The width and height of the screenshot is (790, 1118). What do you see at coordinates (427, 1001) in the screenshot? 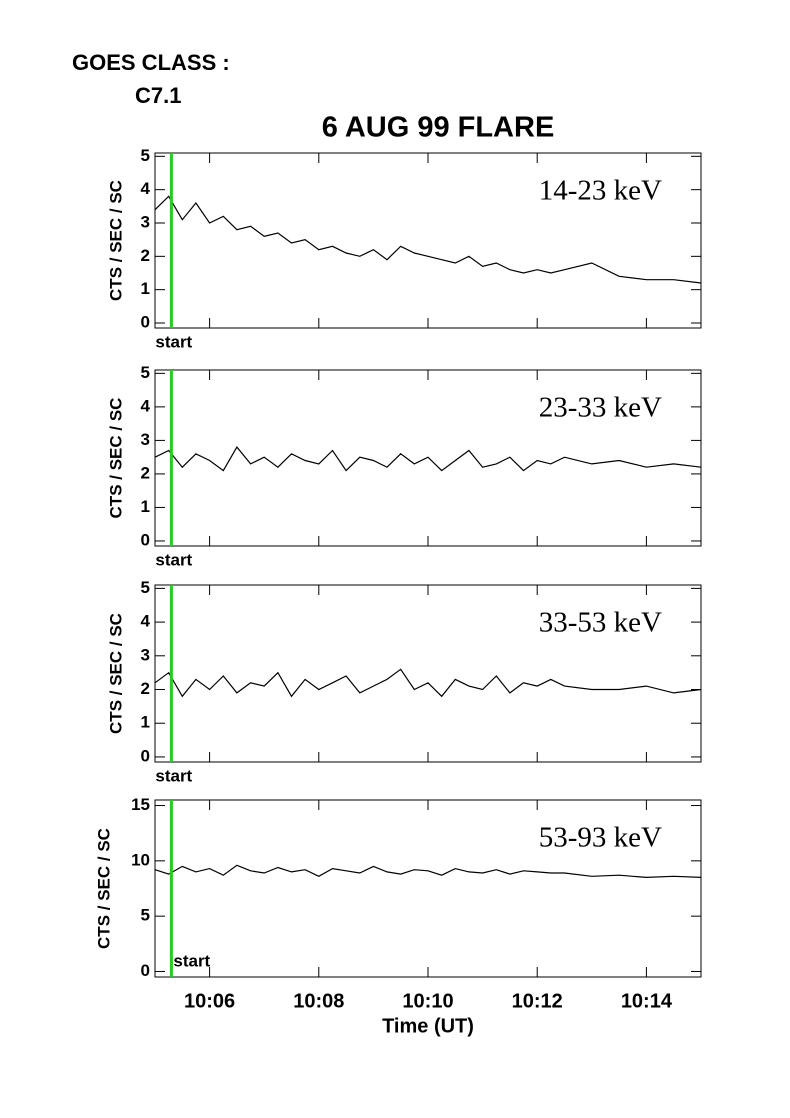
I see `x-tick-label: 10:10` at bounding box center [427, 1001].